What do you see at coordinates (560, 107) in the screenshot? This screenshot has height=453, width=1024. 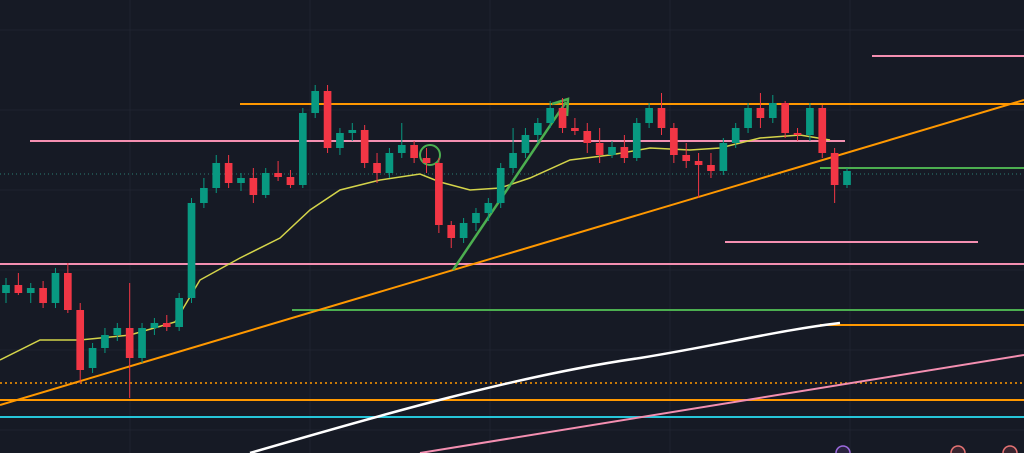 I see `arrow-head` at bounding box center [560, 107].